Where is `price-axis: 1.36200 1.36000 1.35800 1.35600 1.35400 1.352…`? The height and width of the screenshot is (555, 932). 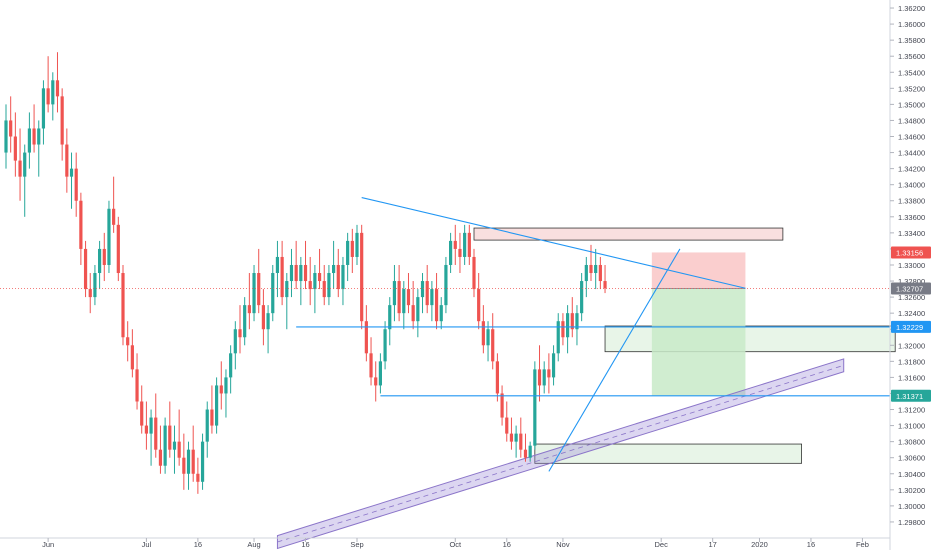
price-axis: 1.36200 1.36000 1.35800 1.35600 1.35400 1.352… is located at coordinates (907, 275).